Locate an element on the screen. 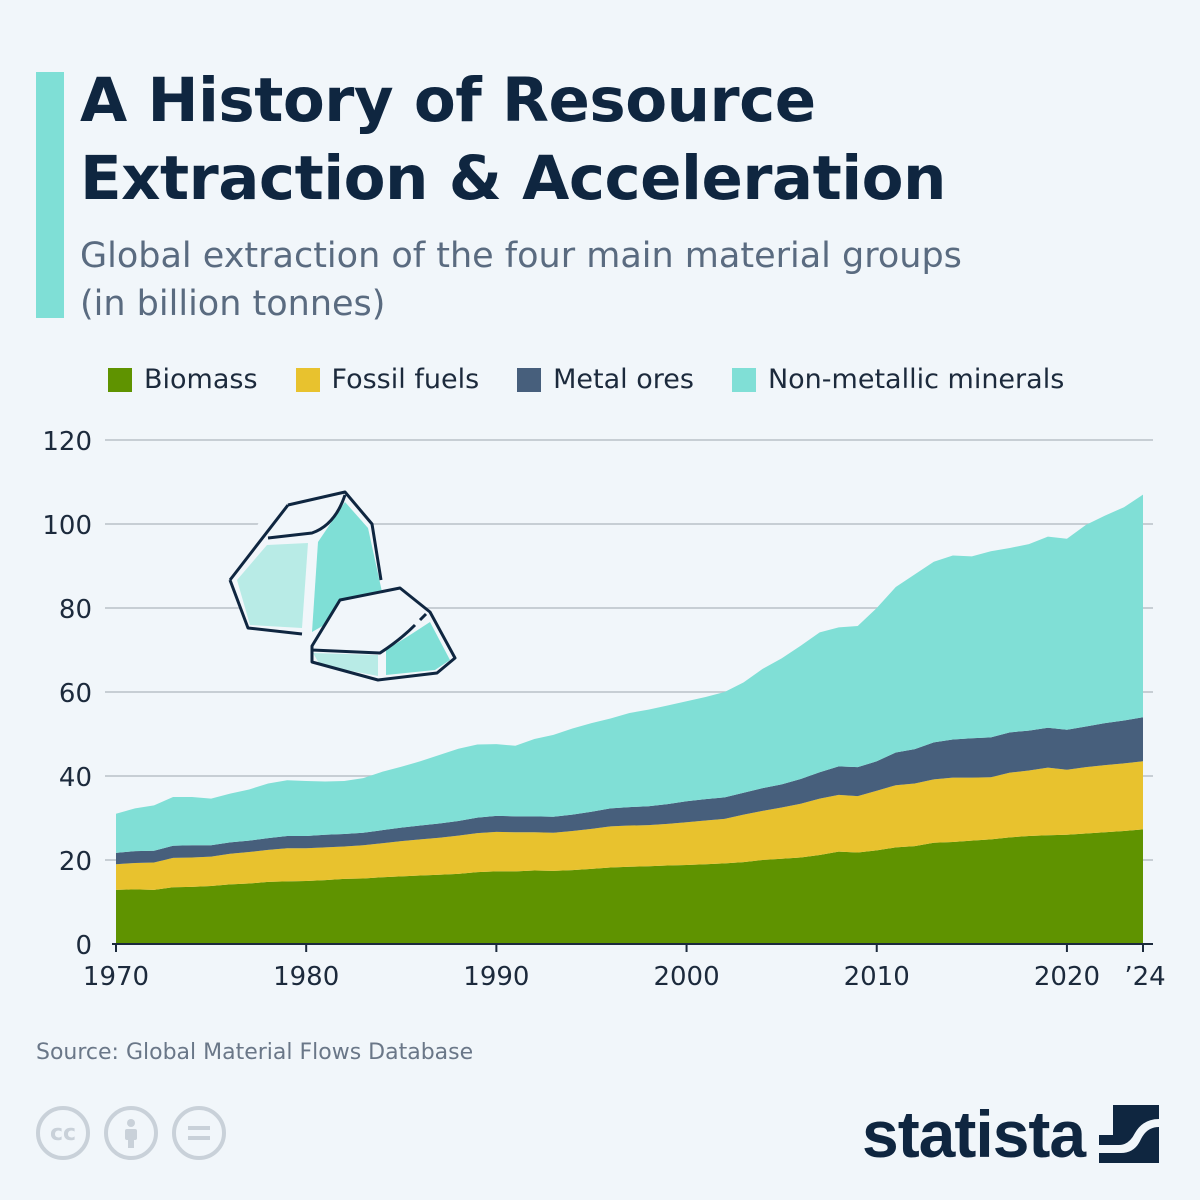 The width and height of the screenshot is (1200, 1200). legend-item-biomass: Biomass is located at coordinates (183, 379).